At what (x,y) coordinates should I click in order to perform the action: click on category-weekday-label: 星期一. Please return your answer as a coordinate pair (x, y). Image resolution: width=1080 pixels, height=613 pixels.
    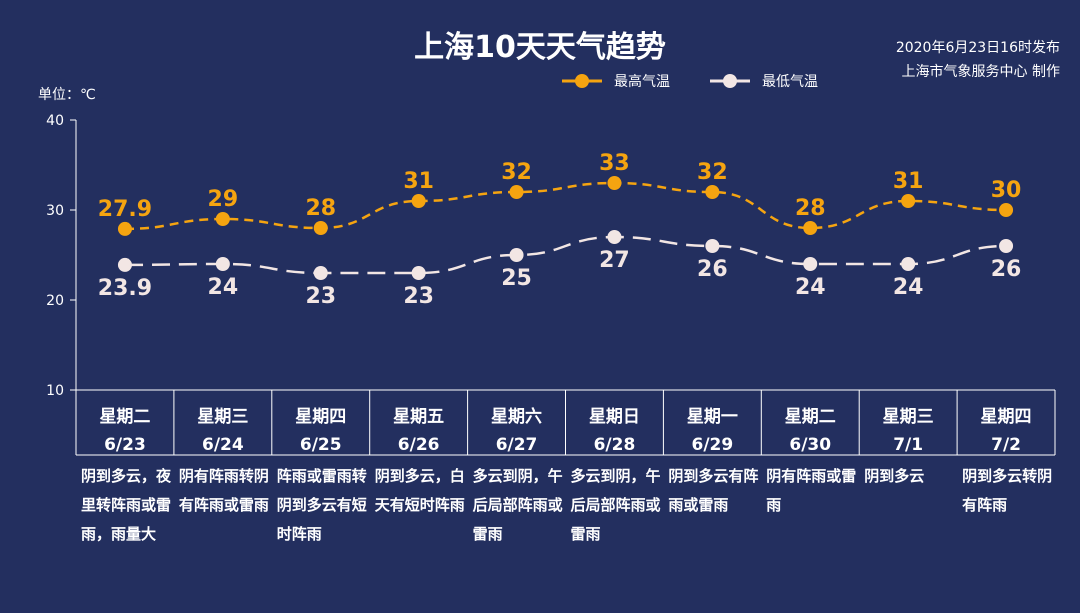
    Looking at the image, I should click on (712, 417).